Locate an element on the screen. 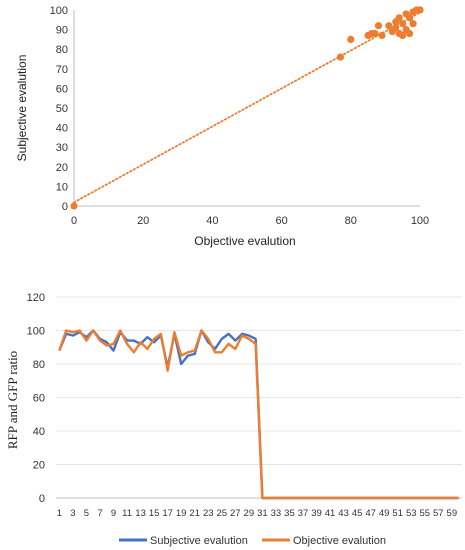 The image size is (465, 550). legend-label-subjective: Subjective evalution is located at coordinates (199, 541).